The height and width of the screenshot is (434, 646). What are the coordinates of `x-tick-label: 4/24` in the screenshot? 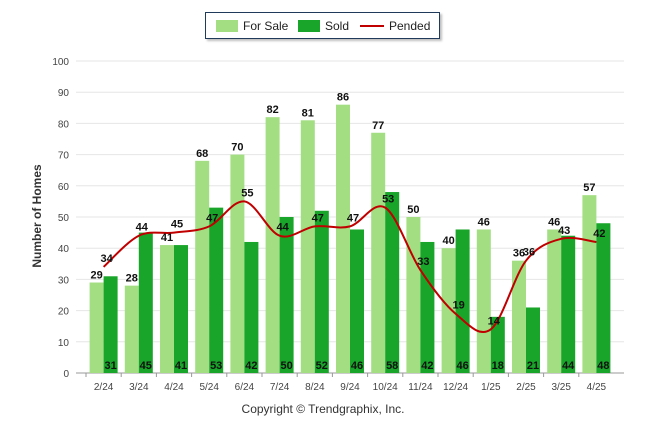 It's located at (174, 387).